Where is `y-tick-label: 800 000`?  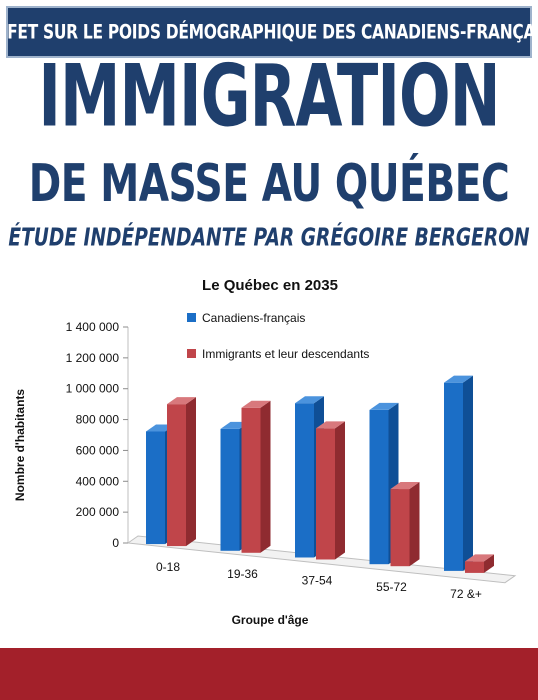
y-tick-label: 800 000 is located at coordinates (98, 420).